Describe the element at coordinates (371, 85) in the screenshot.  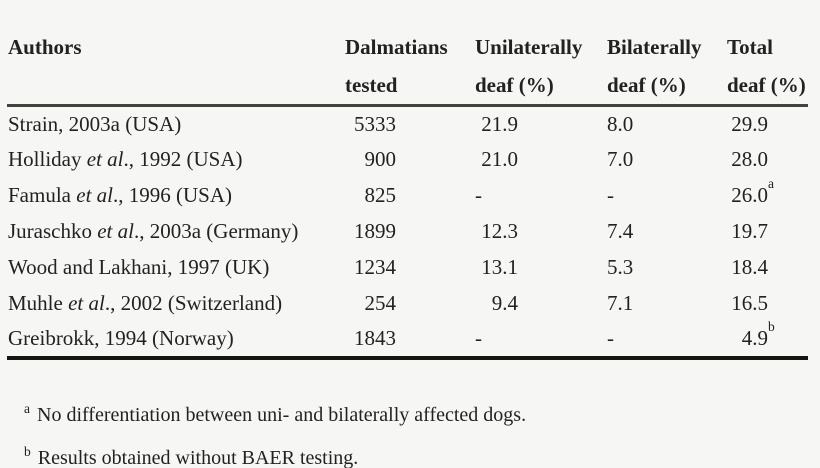
I see `header-line: tested` at that location.